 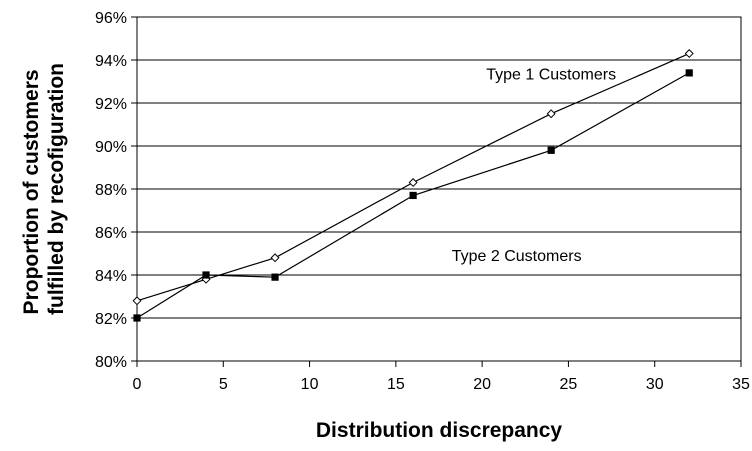 What do you see at coordinates (111, 18) in the screenshot?
I see `y-tick-label: 96%` at bounding box center [111, 18].